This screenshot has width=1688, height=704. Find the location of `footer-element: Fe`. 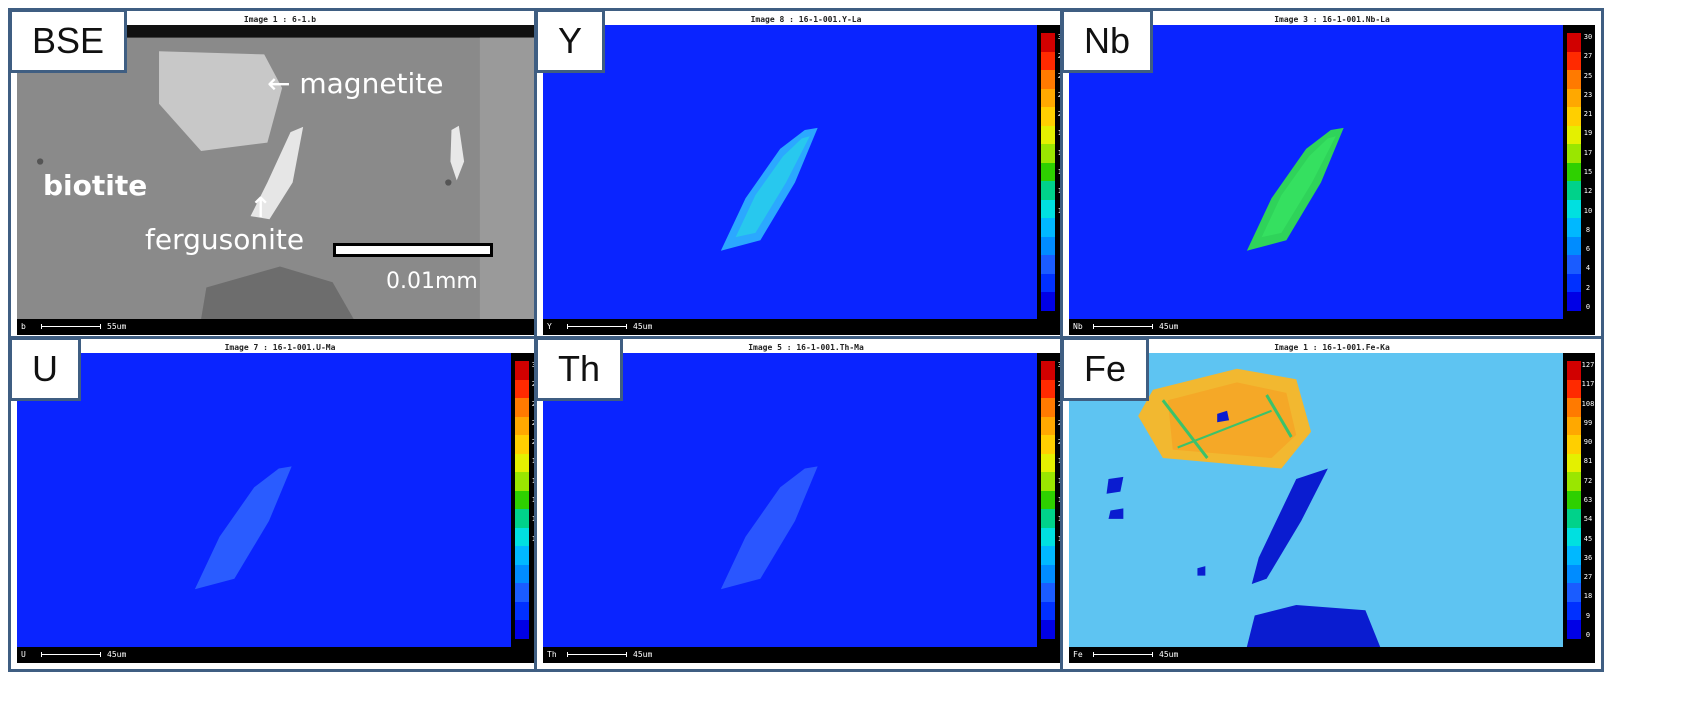

footer-element: Fe is located at coordinates (1078, 654).